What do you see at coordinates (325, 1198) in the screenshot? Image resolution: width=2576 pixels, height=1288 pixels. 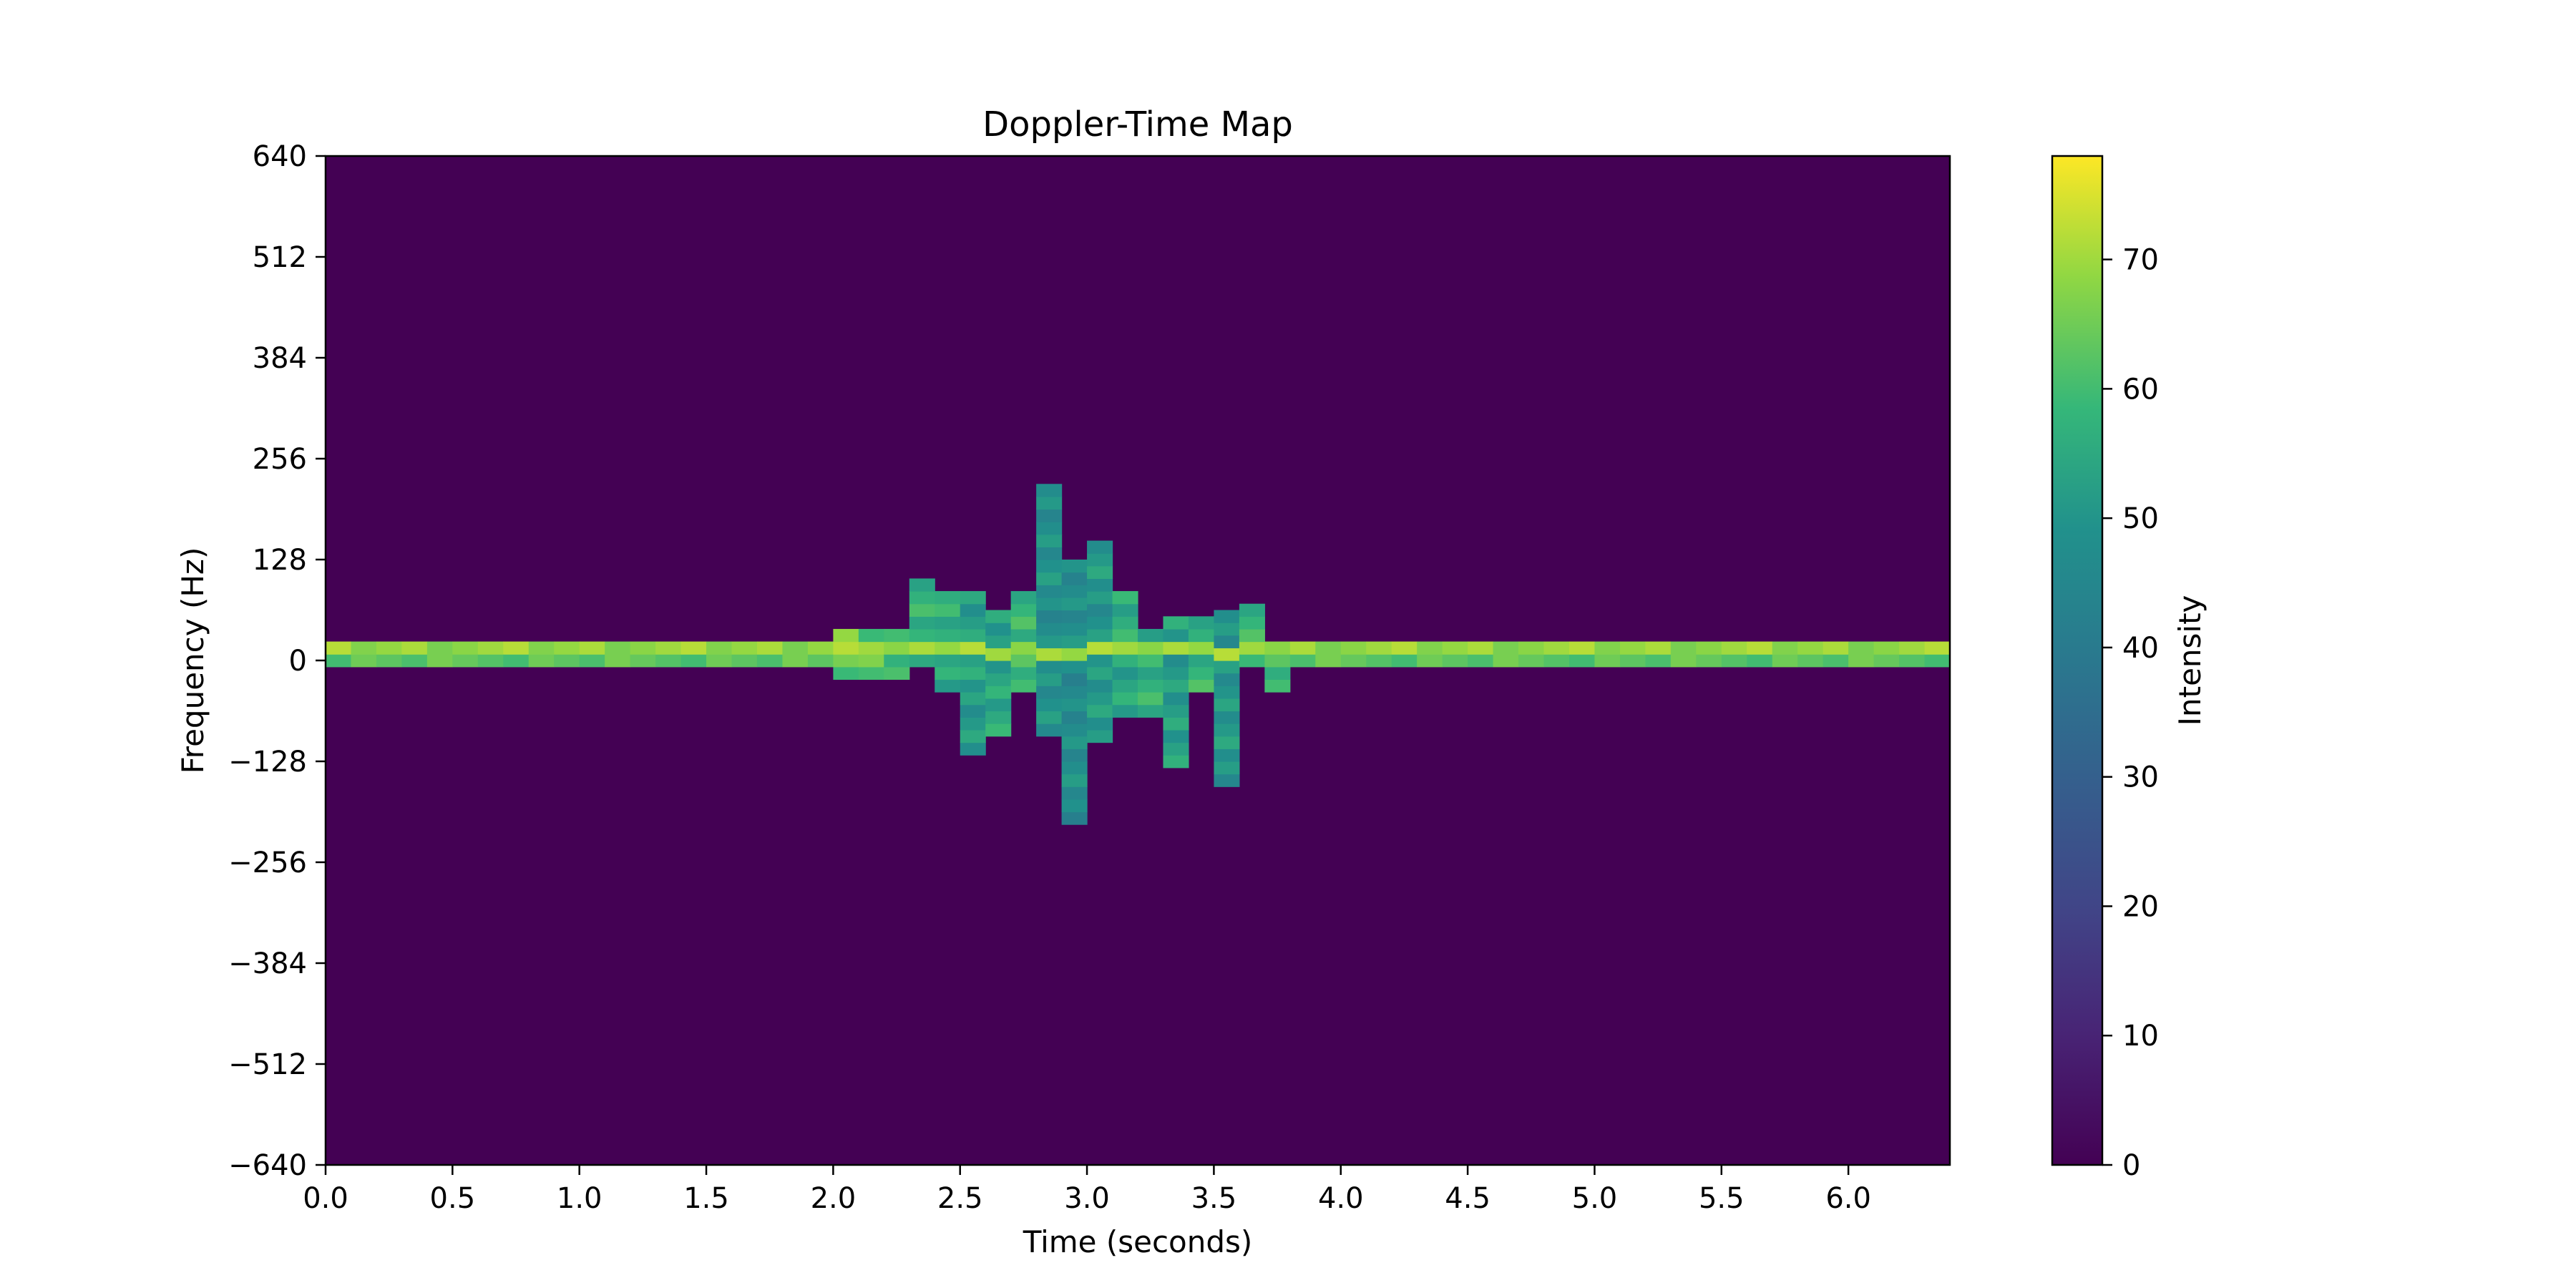 I see `x-tick-label: 0.0` at bounding box center [325, 1198].